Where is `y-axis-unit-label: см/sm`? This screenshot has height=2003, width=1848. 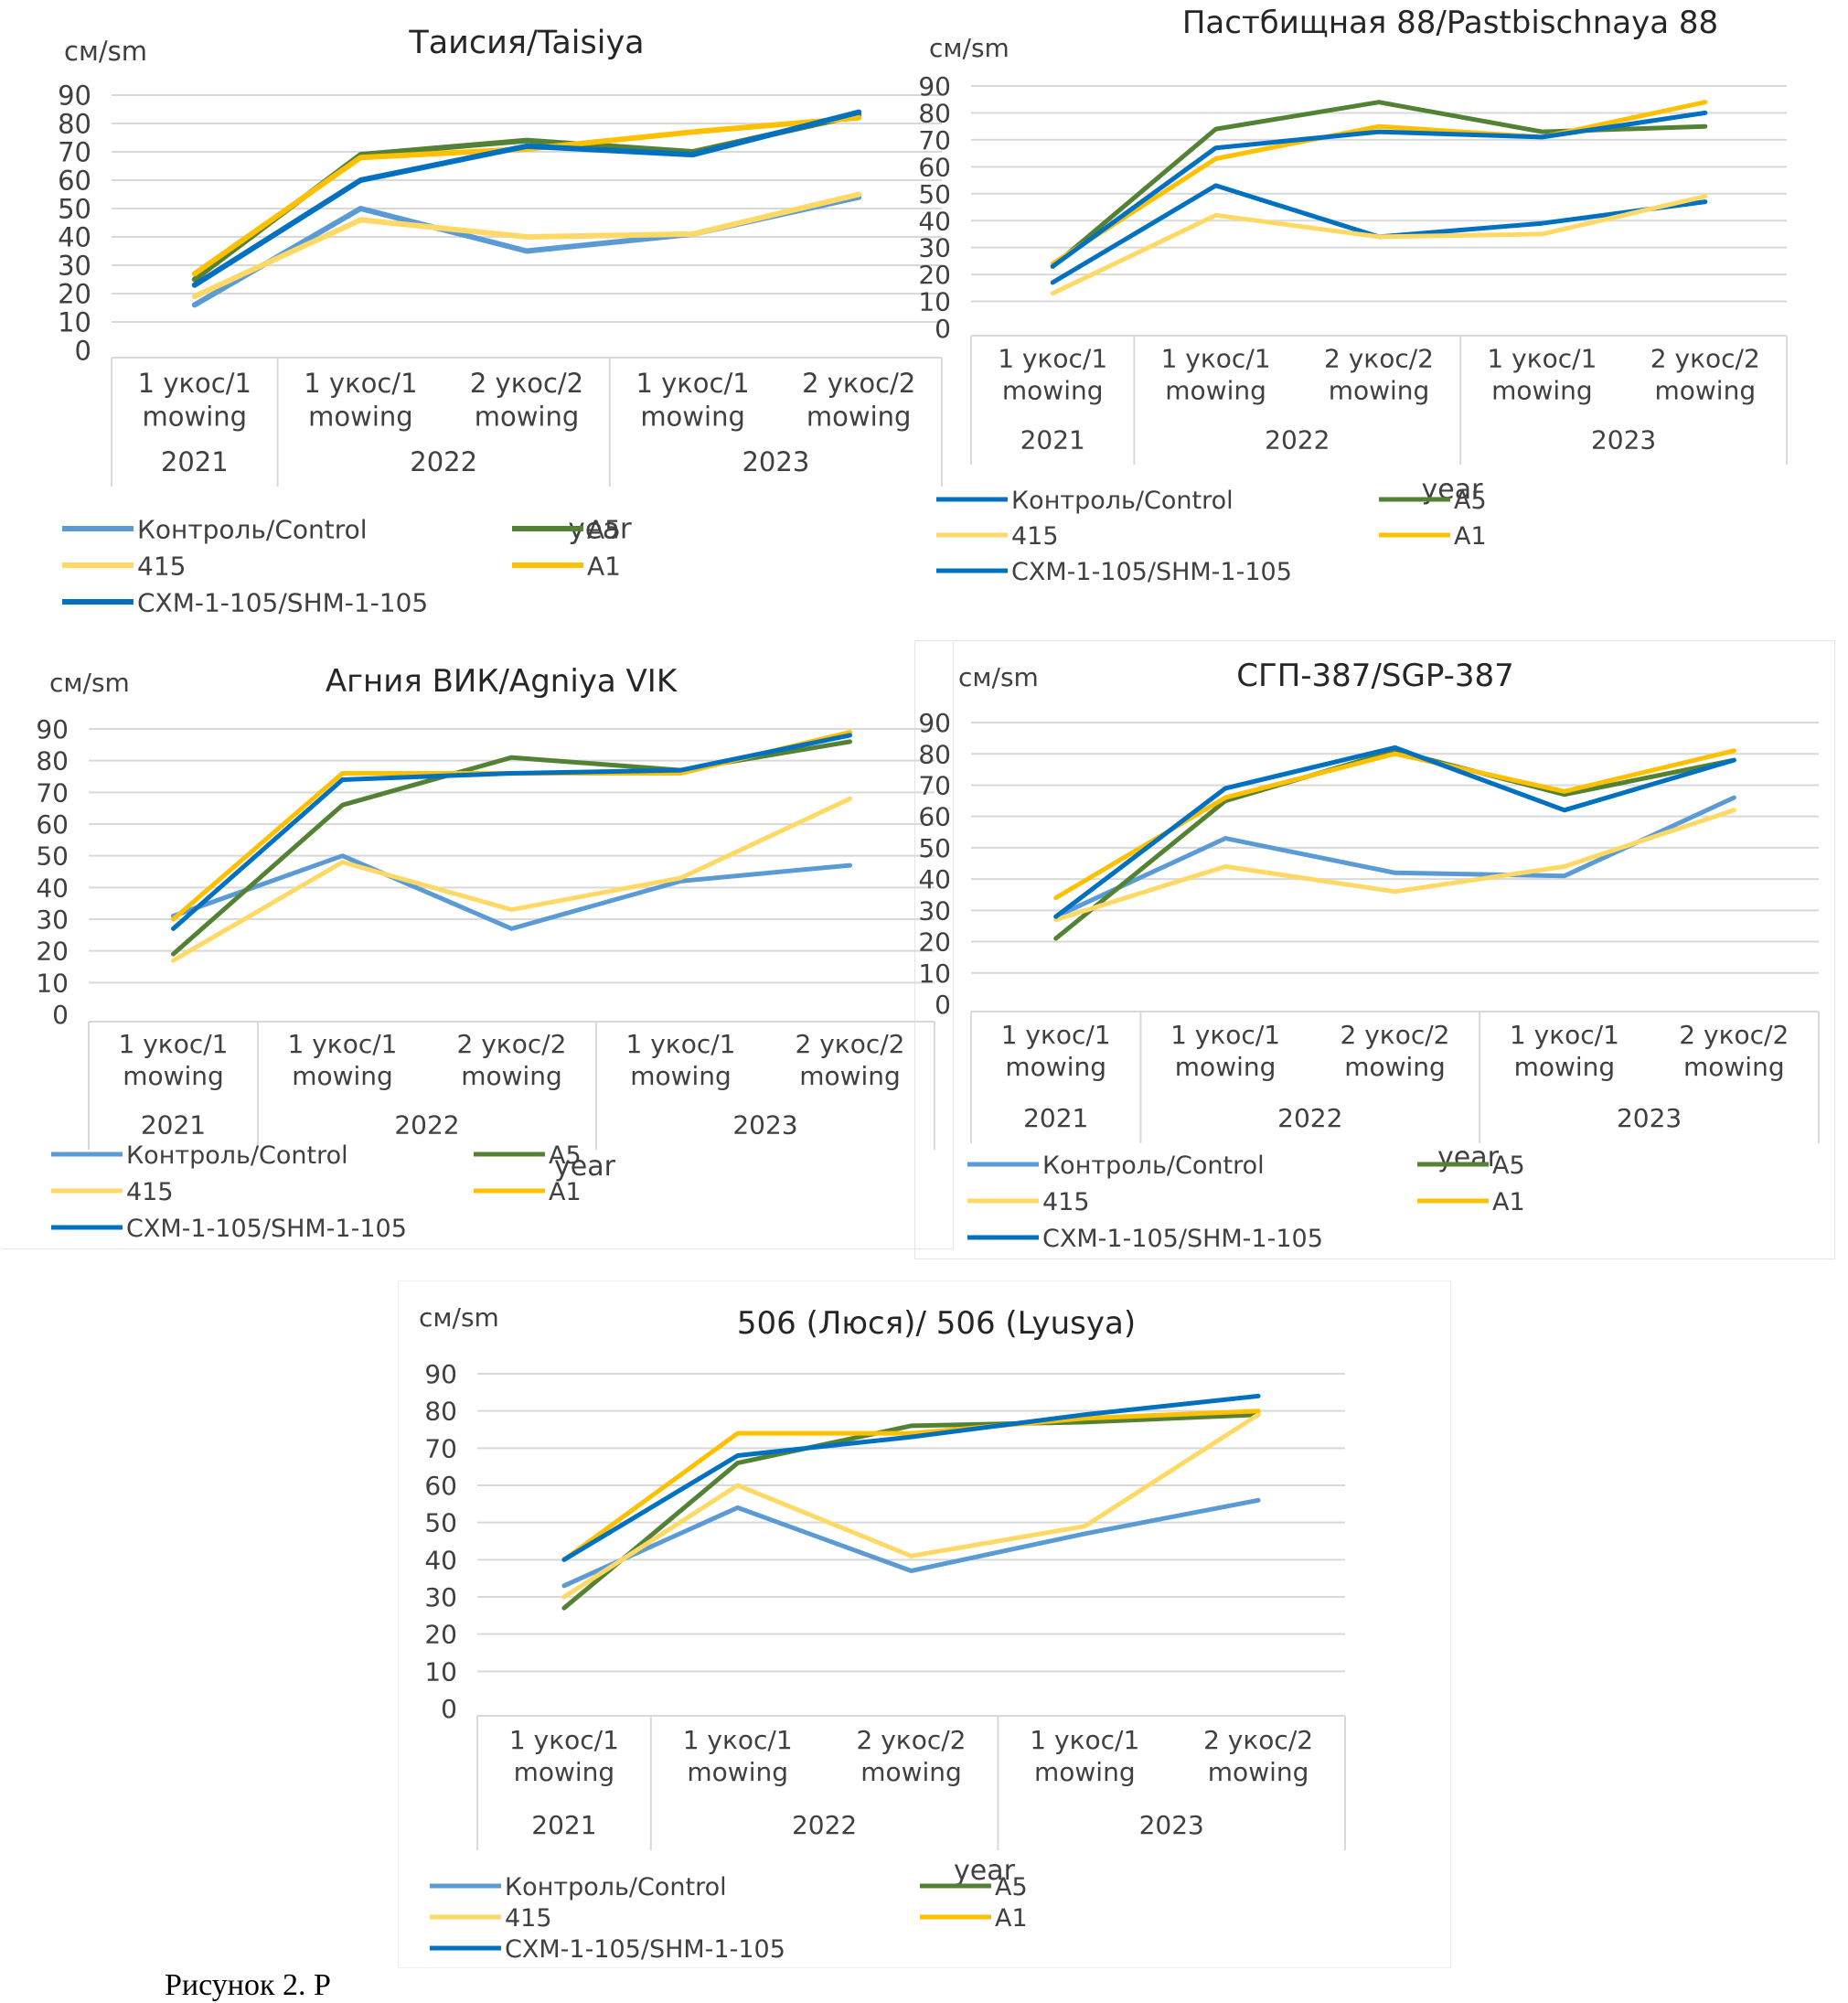
y-axis-unit-label: см/sm is located at coordinates (459, 1317).